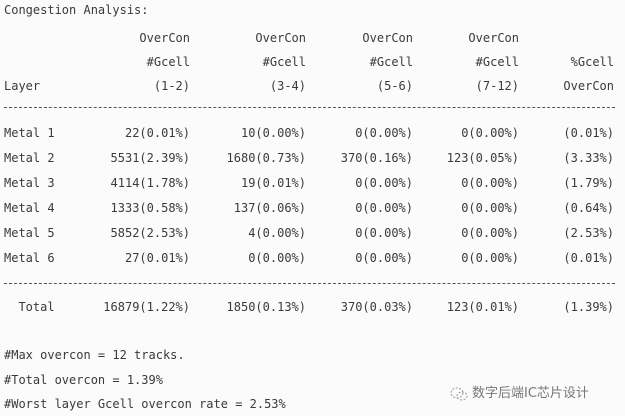  Describe the element at coordinates (171, 86) in the screenshot. I see `header-cell: (1-2)` at that location.